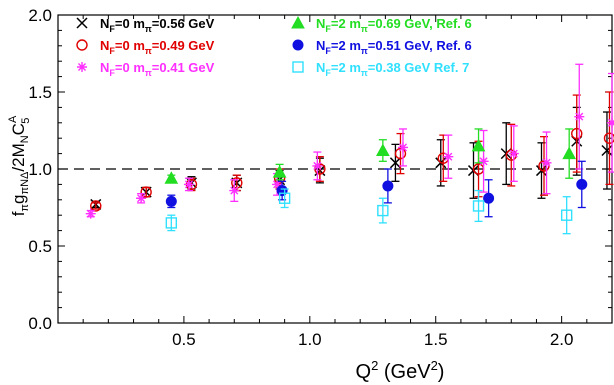  What do you see at coordinates (18, 157) in the screenshot?
I see `y-label-mid: /2M` at bounding box center [18, 157].